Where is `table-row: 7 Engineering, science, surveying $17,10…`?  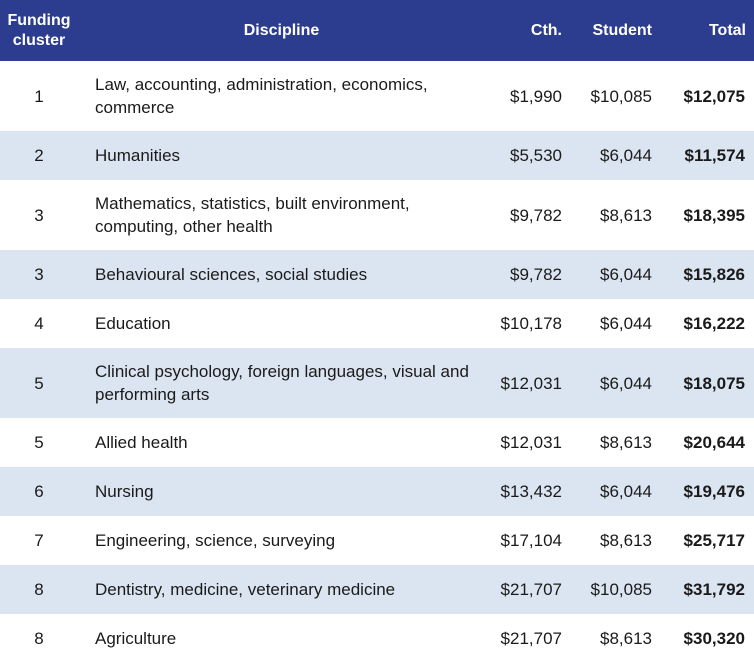 table-row: 7 Engineering, science, surveying $17,10… is located at coordinates (377, 540).